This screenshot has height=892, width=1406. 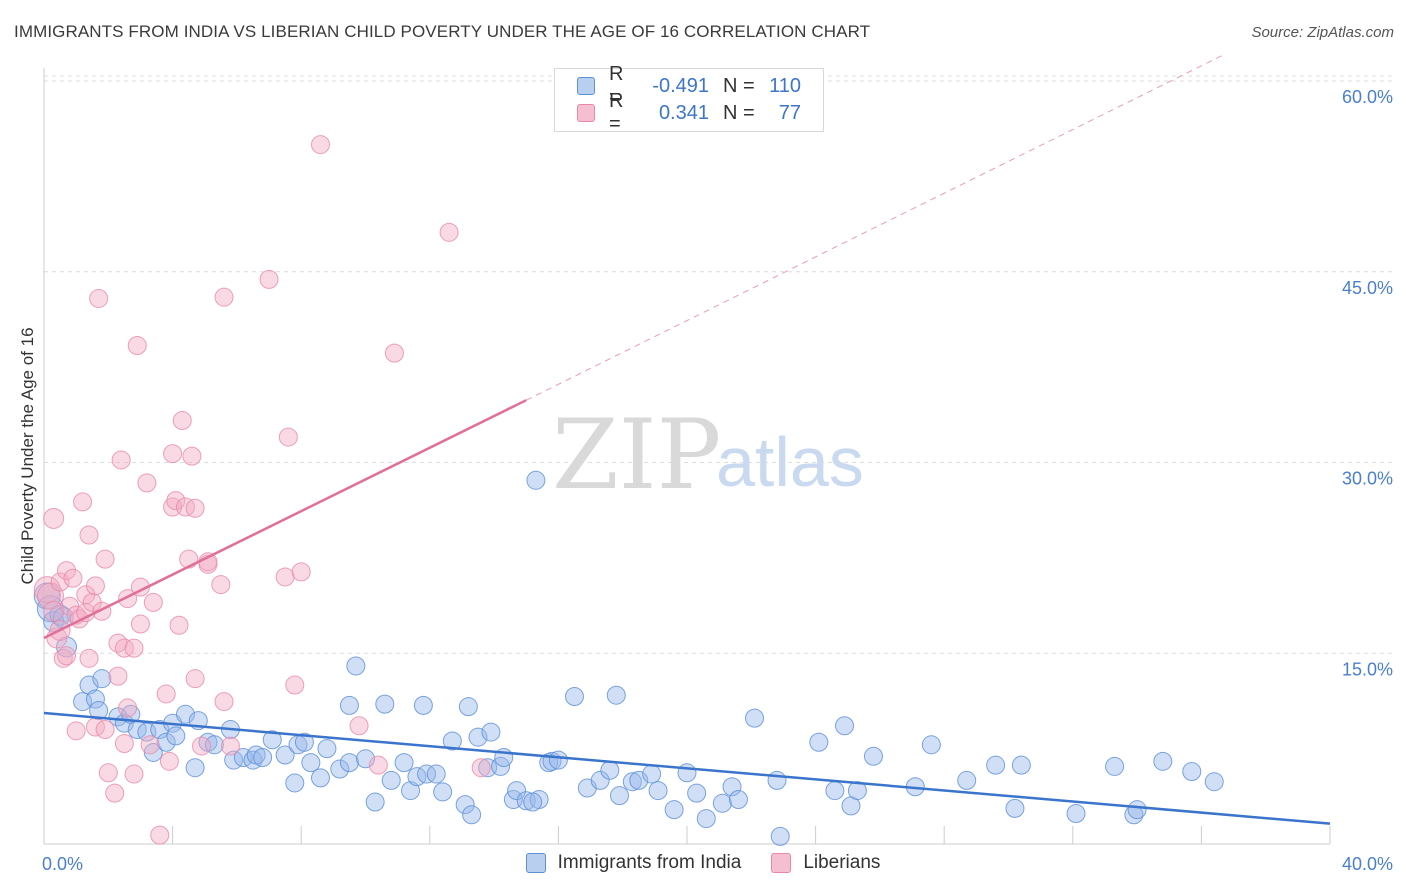 I want to click on trend-line-liberians, so click(x=285, y=519).